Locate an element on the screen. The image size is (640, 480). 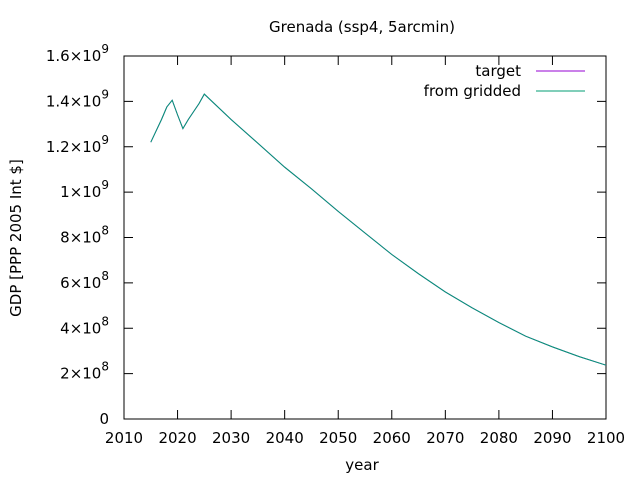
x-tick-label: 2090 is located at coordinates (552, 438).